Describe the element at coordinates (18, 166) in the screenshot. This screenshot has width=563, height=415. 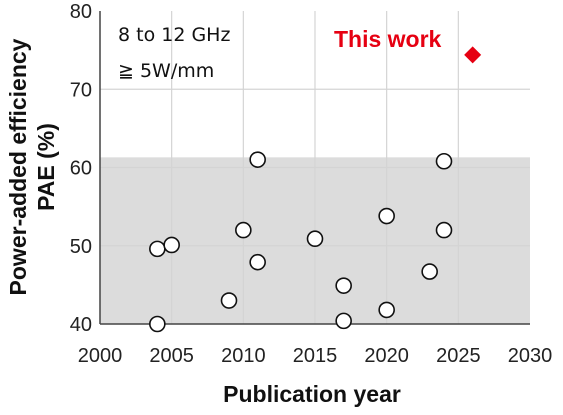
I see `y-axis-title-line1: Power-added efficiency` at that location.